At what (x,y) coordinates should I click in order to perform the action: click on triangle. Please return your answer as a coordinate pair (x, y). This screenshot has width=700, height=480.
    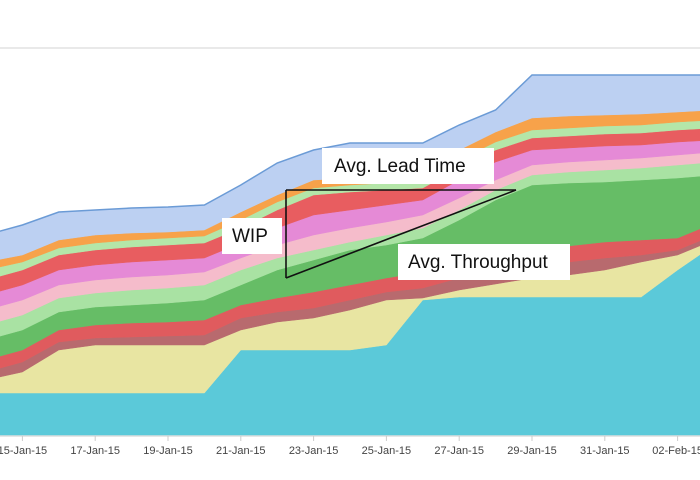
    Looking at the image, I should click on (401, 234).